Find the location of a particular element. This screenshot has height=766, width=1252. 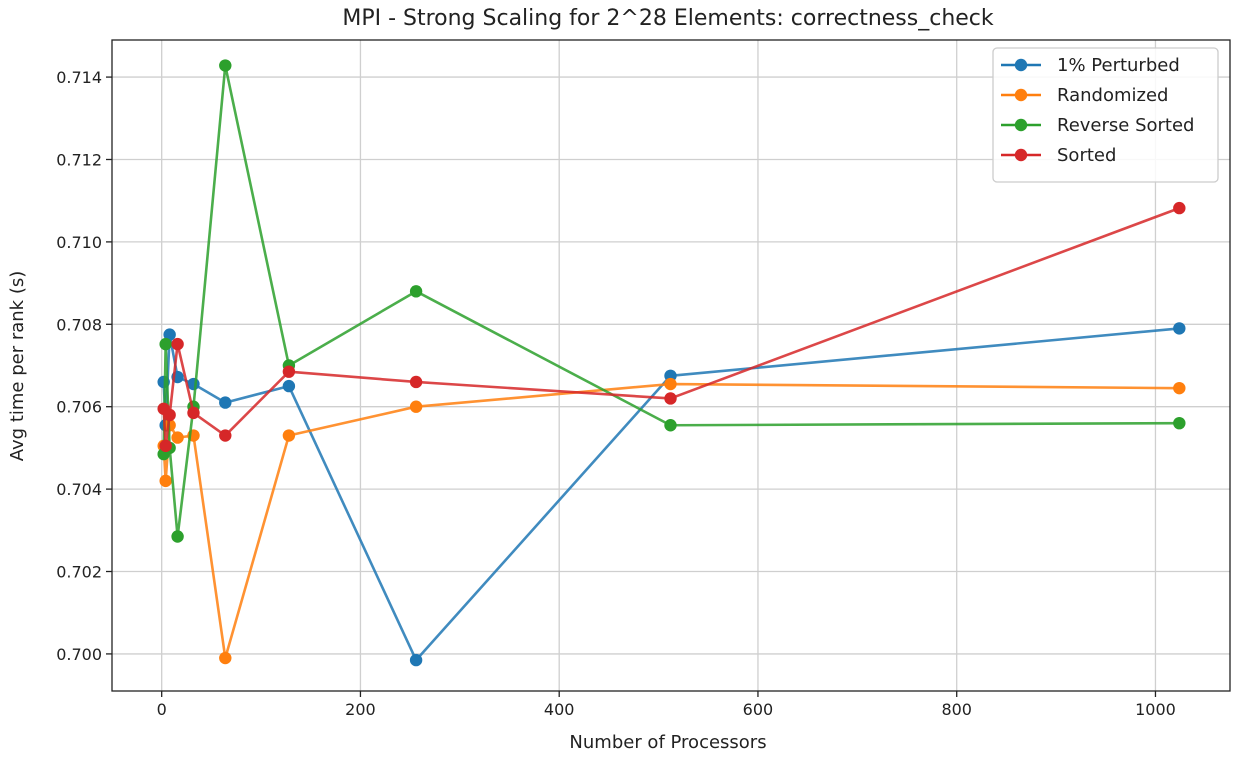

legend-item: Randomized is located at coordinates (1084, 95).